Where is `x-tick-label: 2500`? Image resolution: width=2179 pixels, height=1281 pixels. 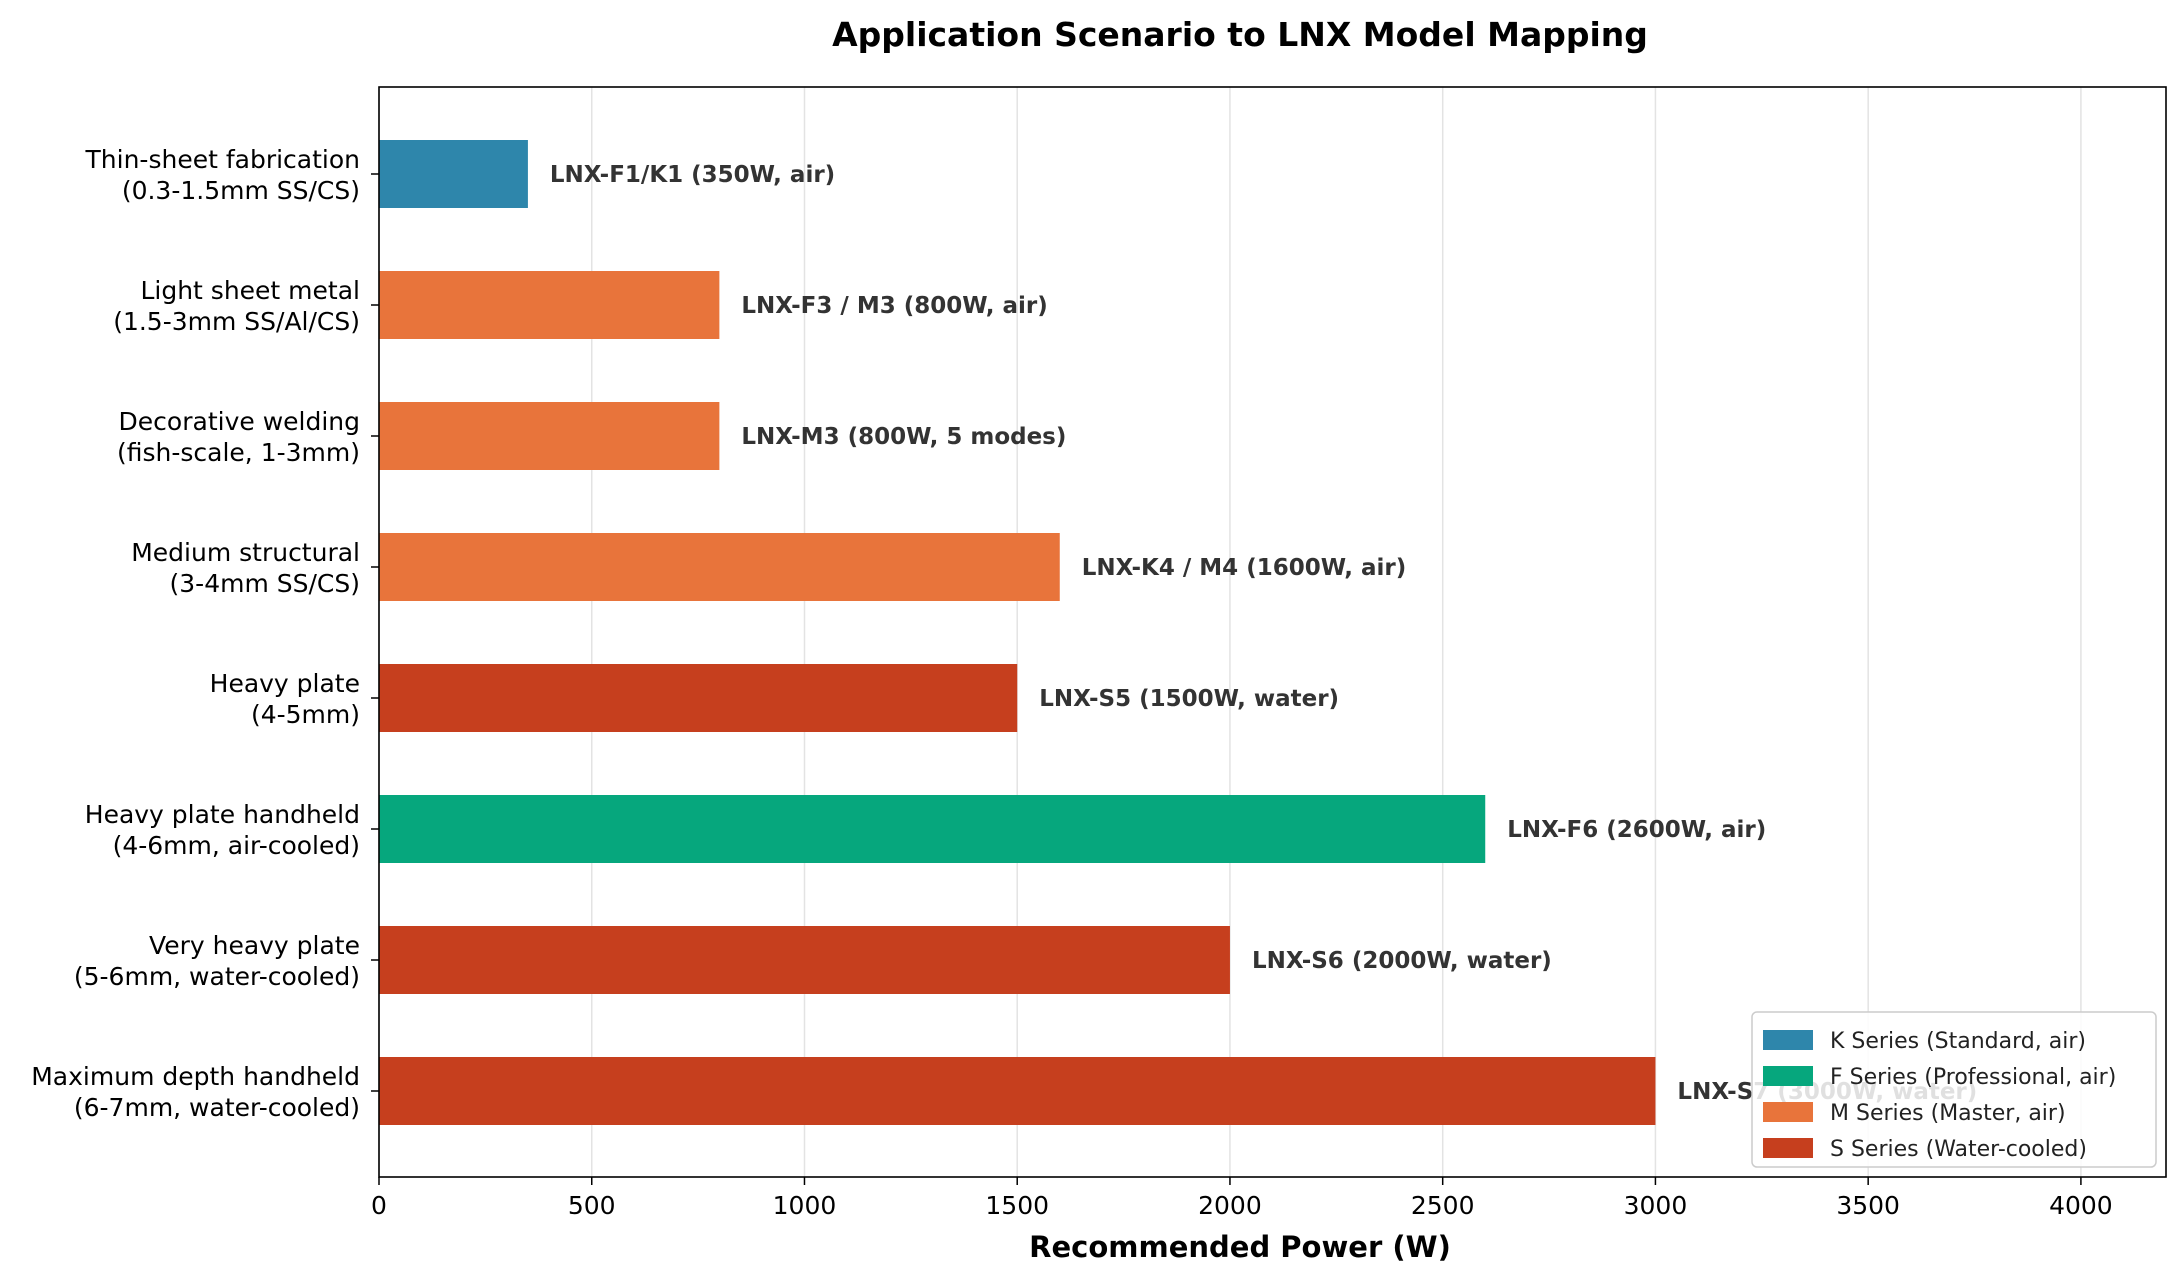
x-tick-label: 2500 is located at coordinates (1443, 1205).